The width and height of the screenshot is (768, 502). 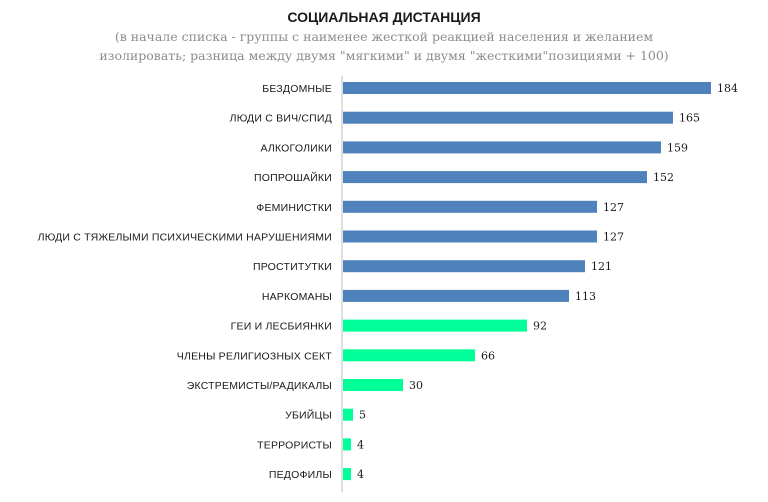 What do you see at coordinates (259, 386) in the screenshot?
I see `category-label: ЭКСТРЕМИСТЫ/РАДИКАЛЫ` at bounding box center [259, 386].